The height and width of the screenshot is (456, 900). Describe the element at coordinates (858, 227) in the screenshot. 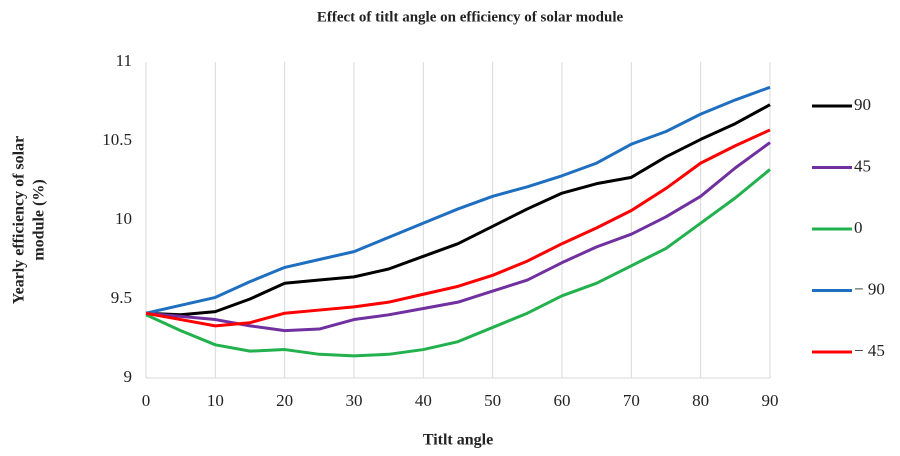

I see `legend-label: 0` at that location.